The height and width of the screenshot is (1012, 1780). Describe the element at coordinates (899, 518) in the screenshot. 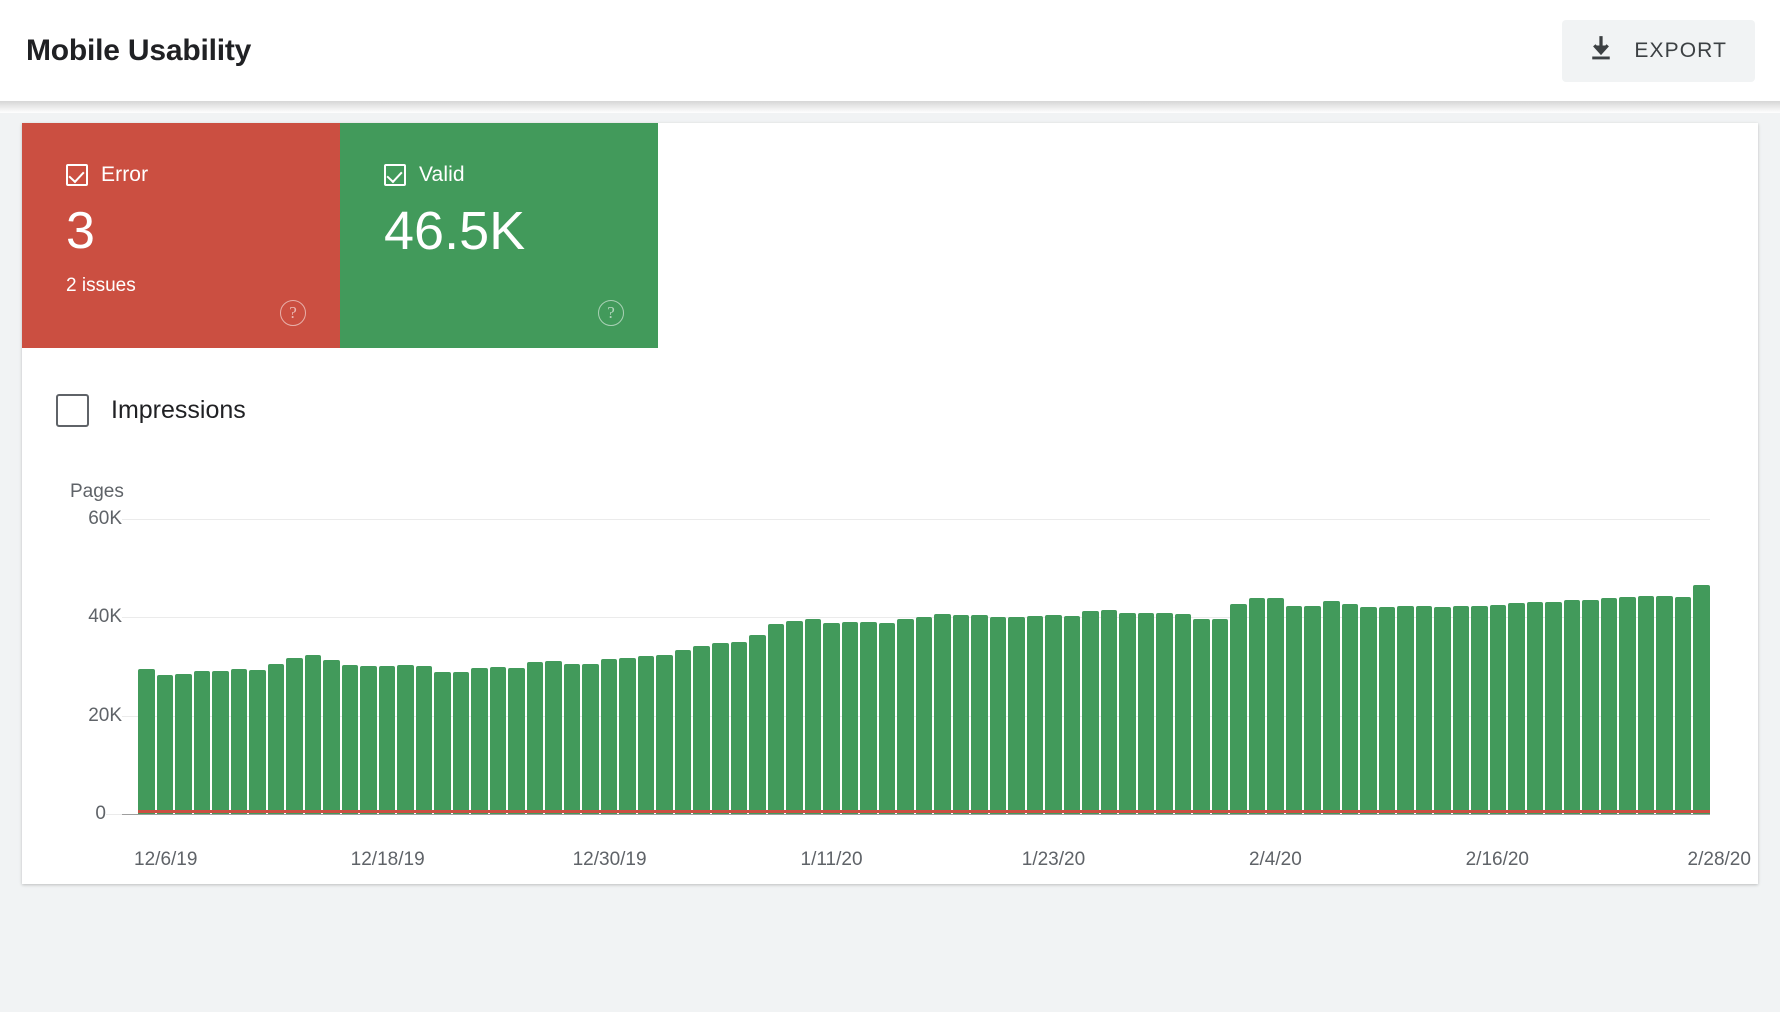

I see `gridline-60K: 60K` at that location.